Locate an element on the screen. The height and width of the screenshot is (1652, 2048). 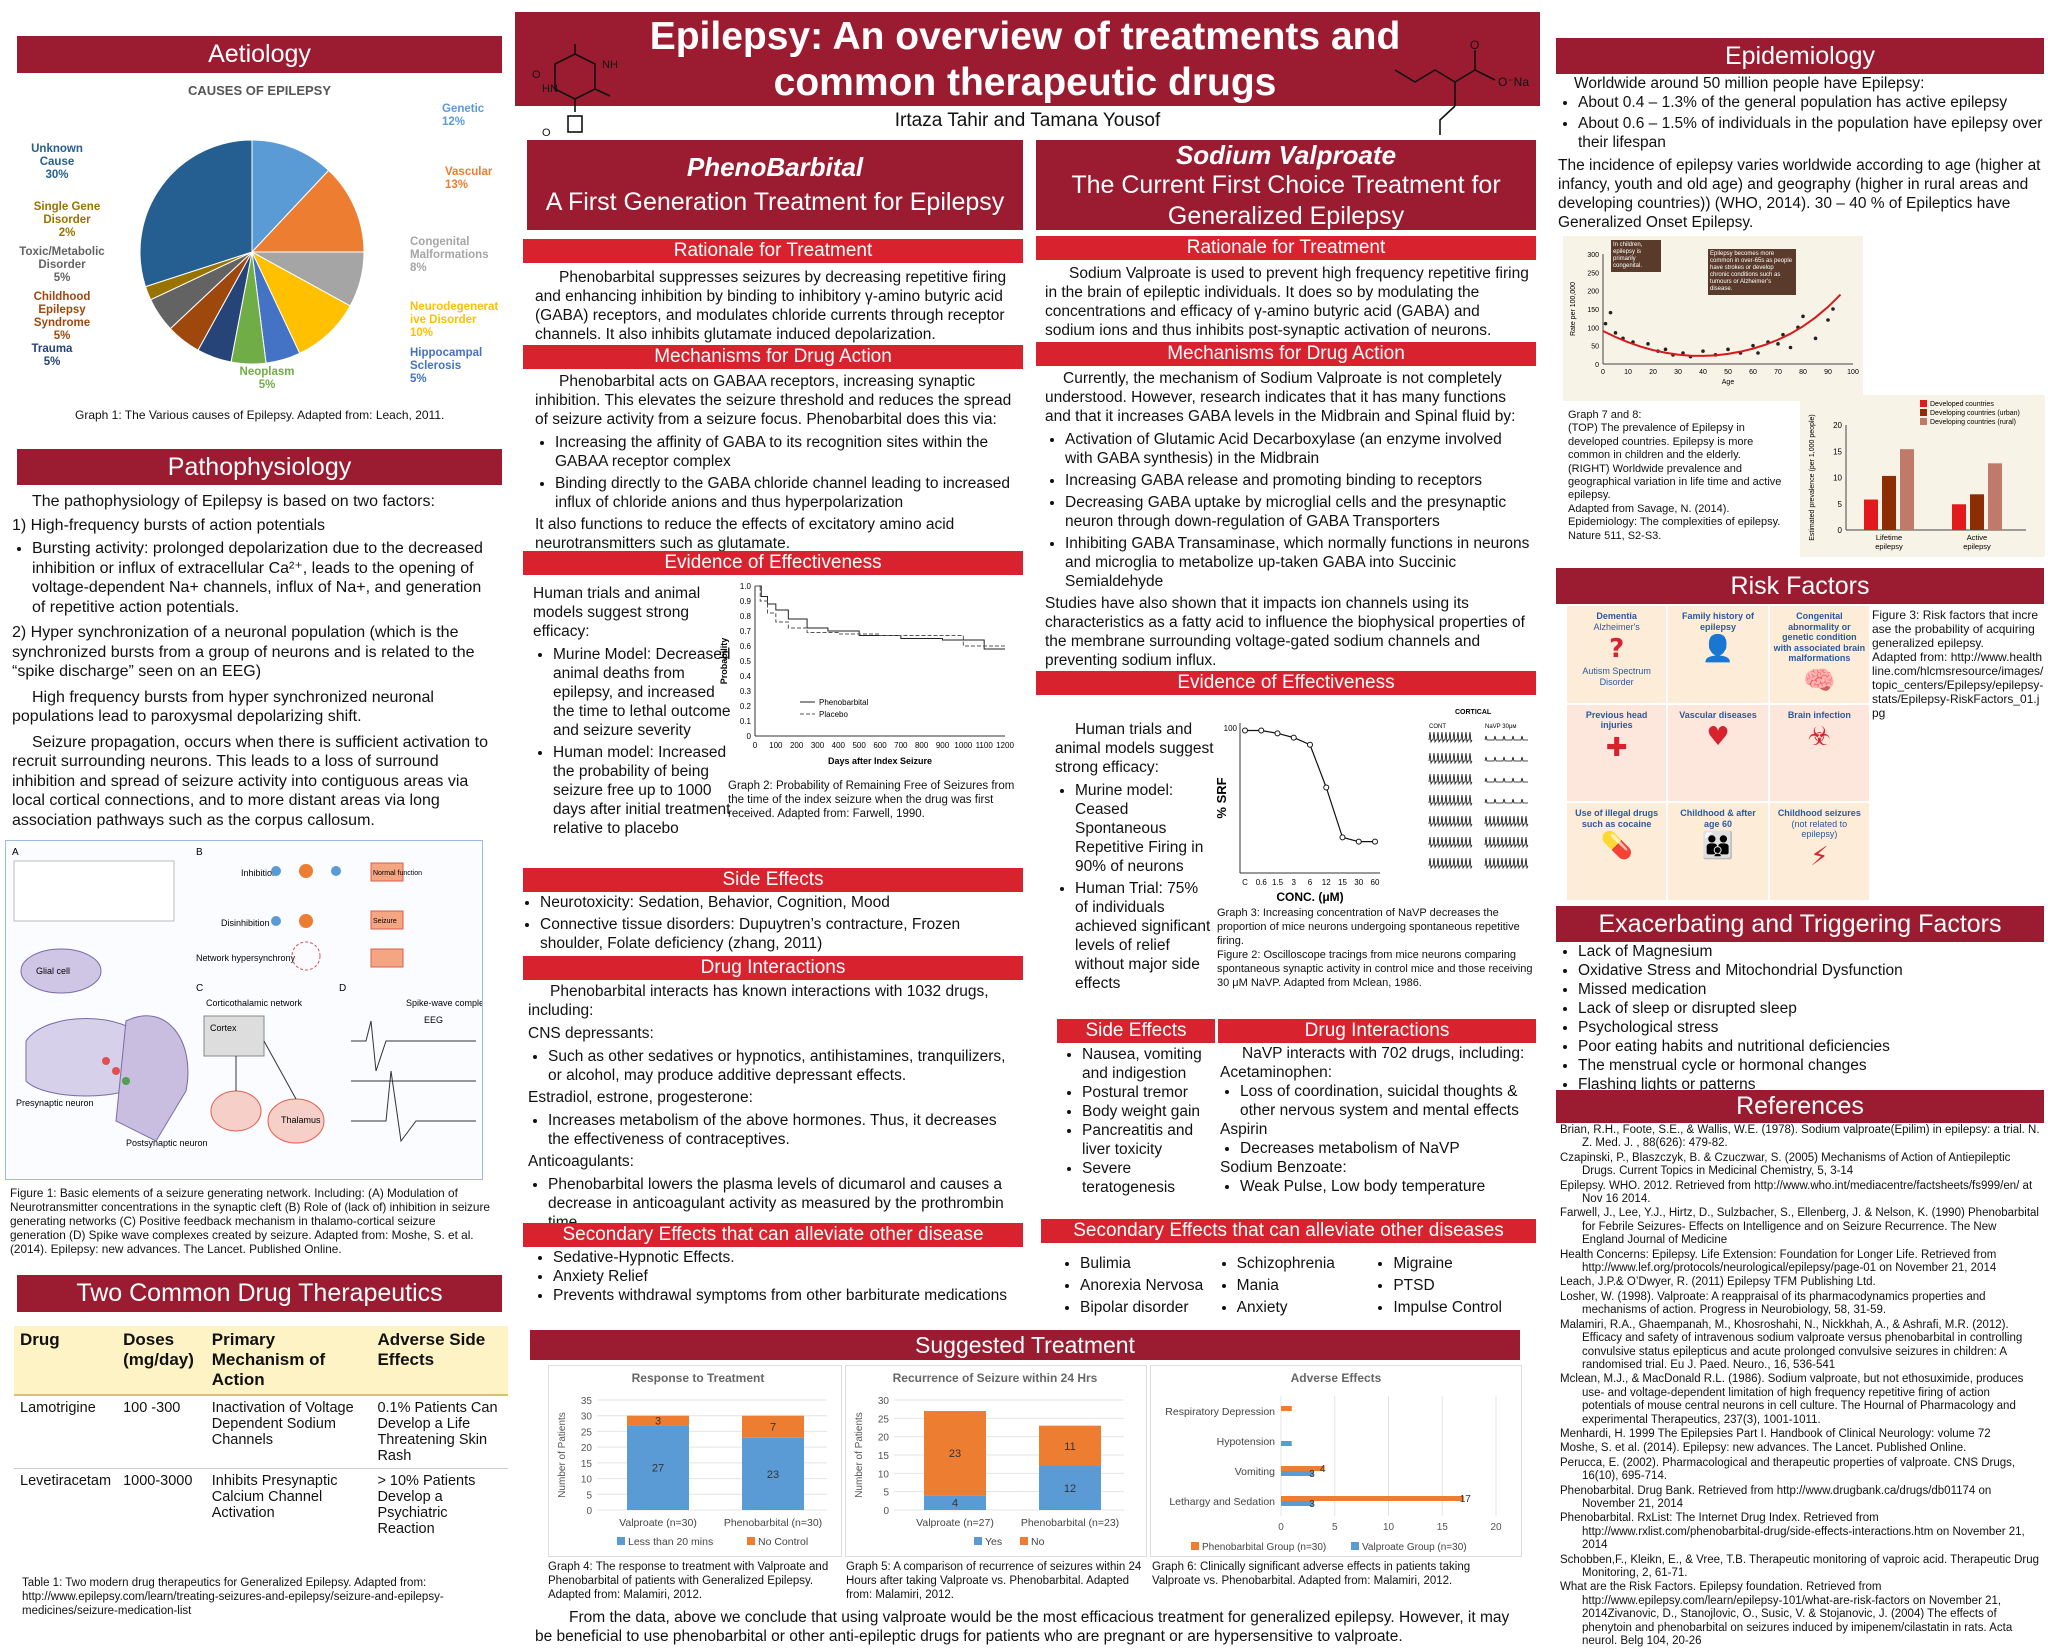
x-axis-label: CONC. (μM) is located at coordinates (1309, 897).